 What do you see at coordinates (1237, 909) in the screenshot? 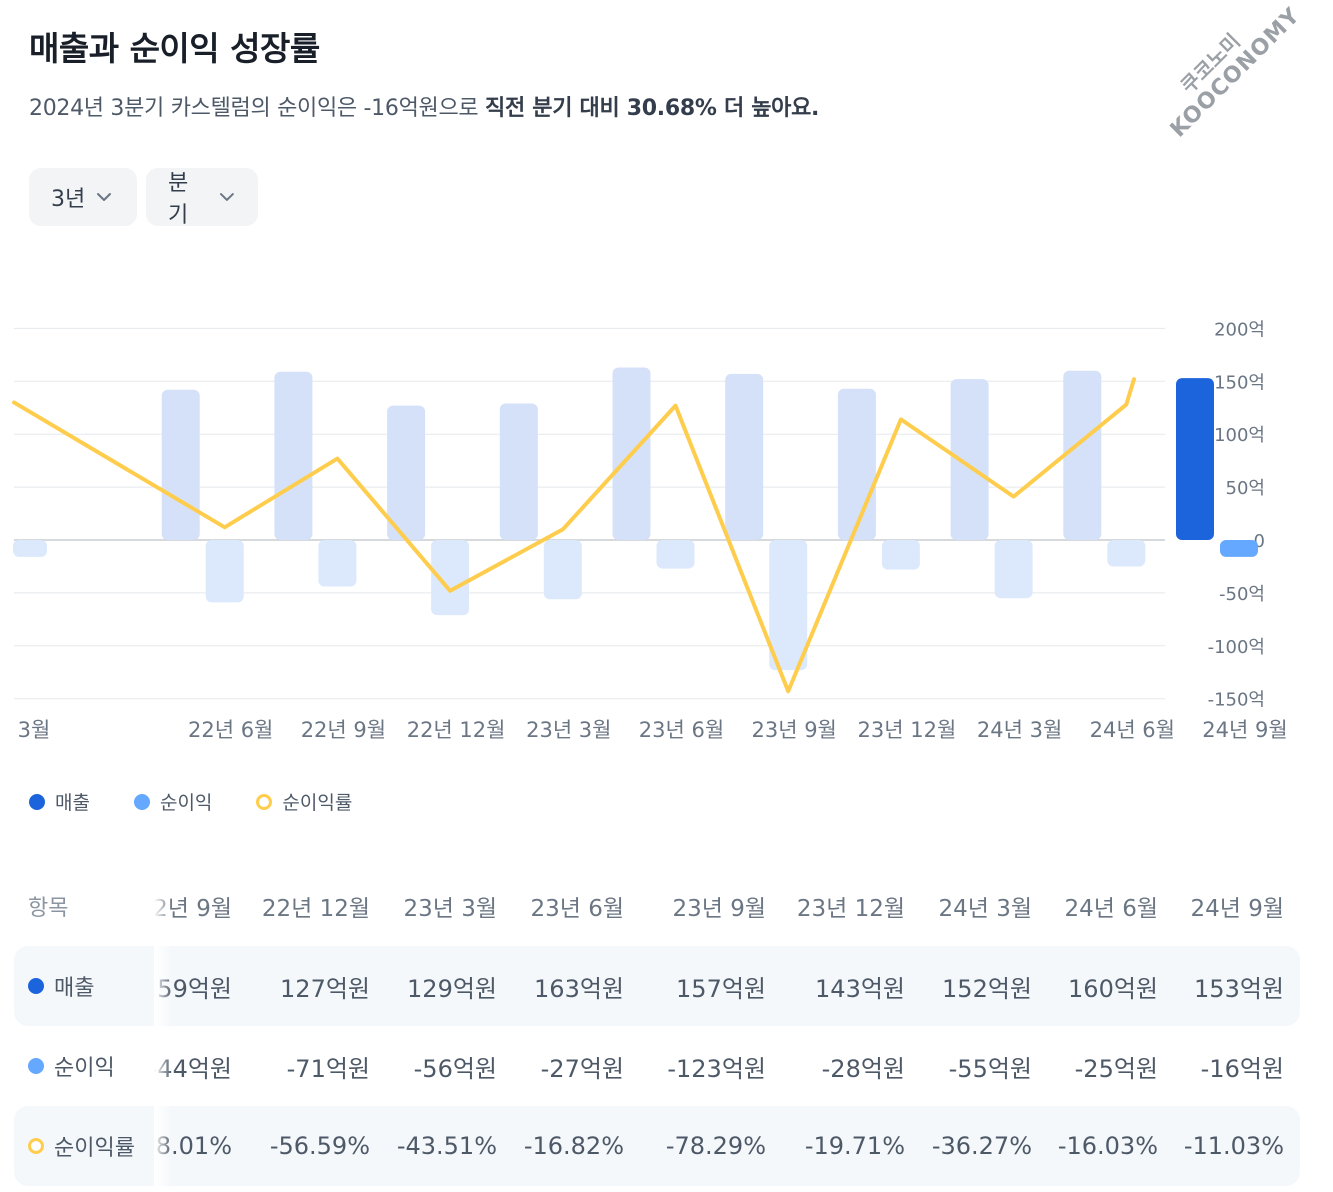
I see `table-column-header: 24년 9월` at bounding box center [1237, 909].